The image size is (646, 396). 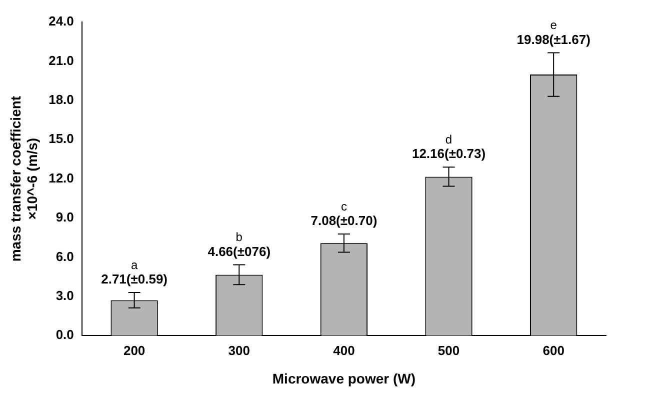 What do you see at coordinates (553, 350) in the screenshot?
I see `x-tick-label: 600` at bounding box center [553, 350].